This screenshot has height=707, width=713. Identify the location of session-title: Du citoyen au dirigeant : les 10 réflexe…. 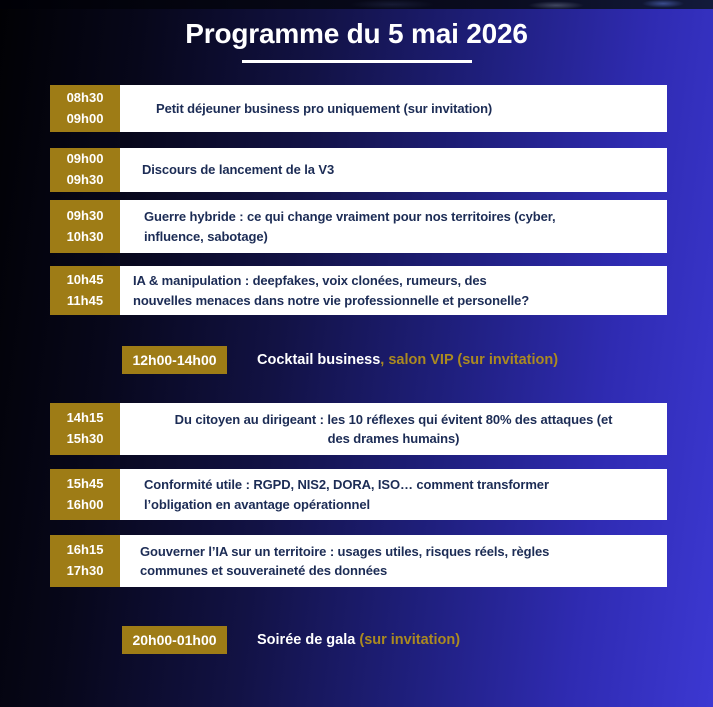
(393, 429).